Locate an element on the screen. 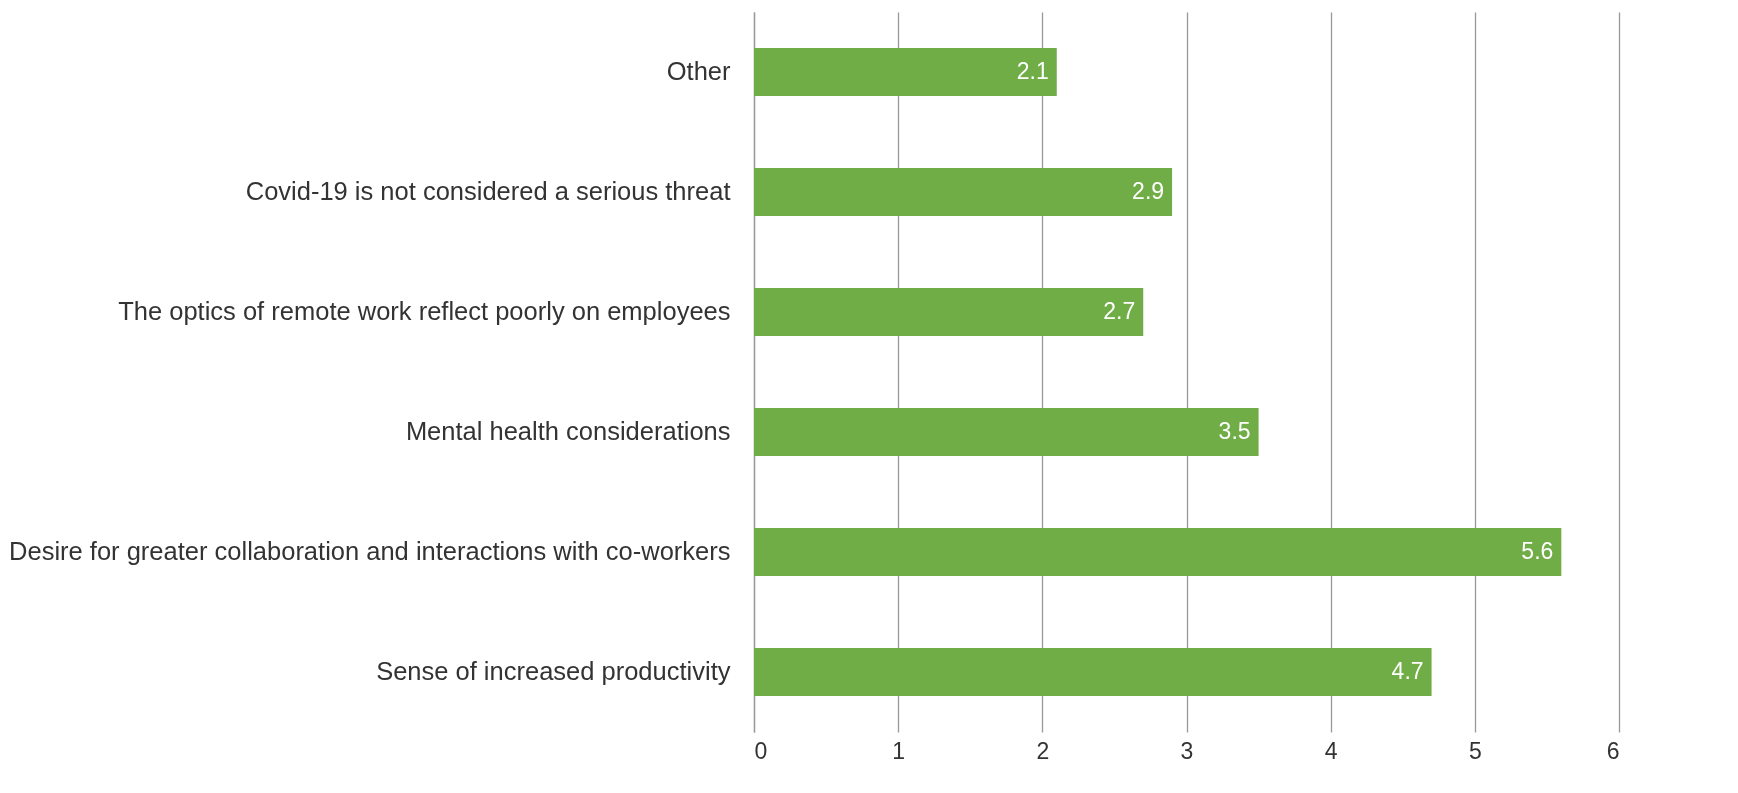 The width and height of the screenshot is (1738, 793). y-tick-label: Covid-19 is not considered a serious threat is located at coordinates (488, 191).